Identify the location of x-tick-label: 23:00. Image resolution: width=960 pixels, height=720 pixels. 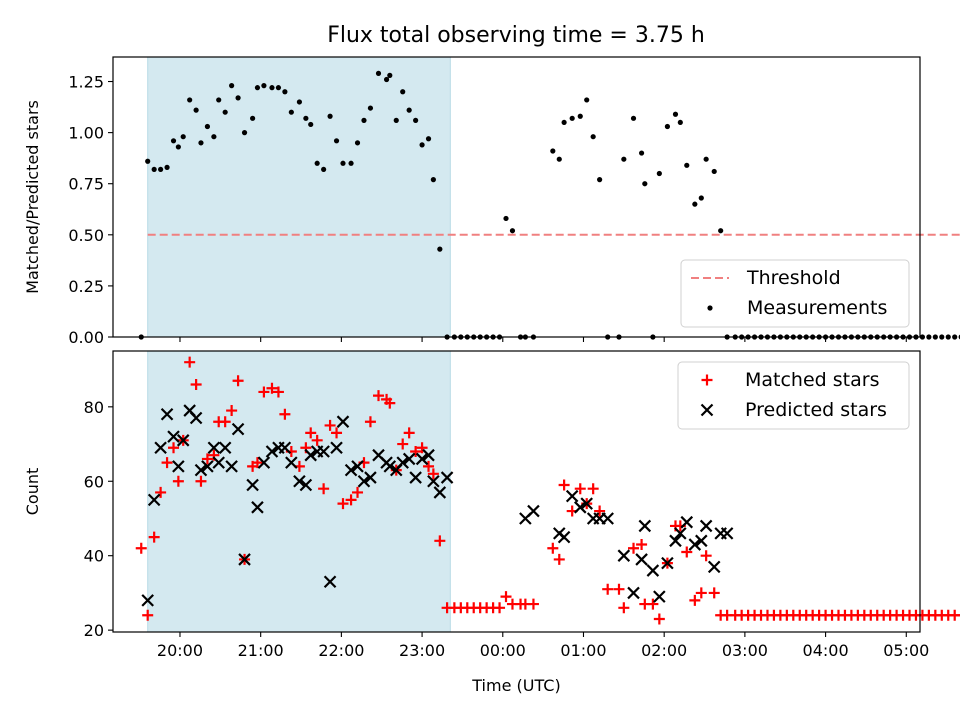
(422, 650).